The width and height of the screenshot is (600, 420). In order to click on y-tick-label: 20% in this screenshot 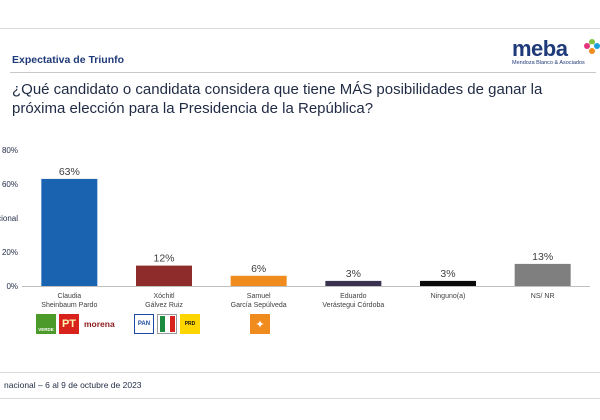, I will do `click(10, 252)`.